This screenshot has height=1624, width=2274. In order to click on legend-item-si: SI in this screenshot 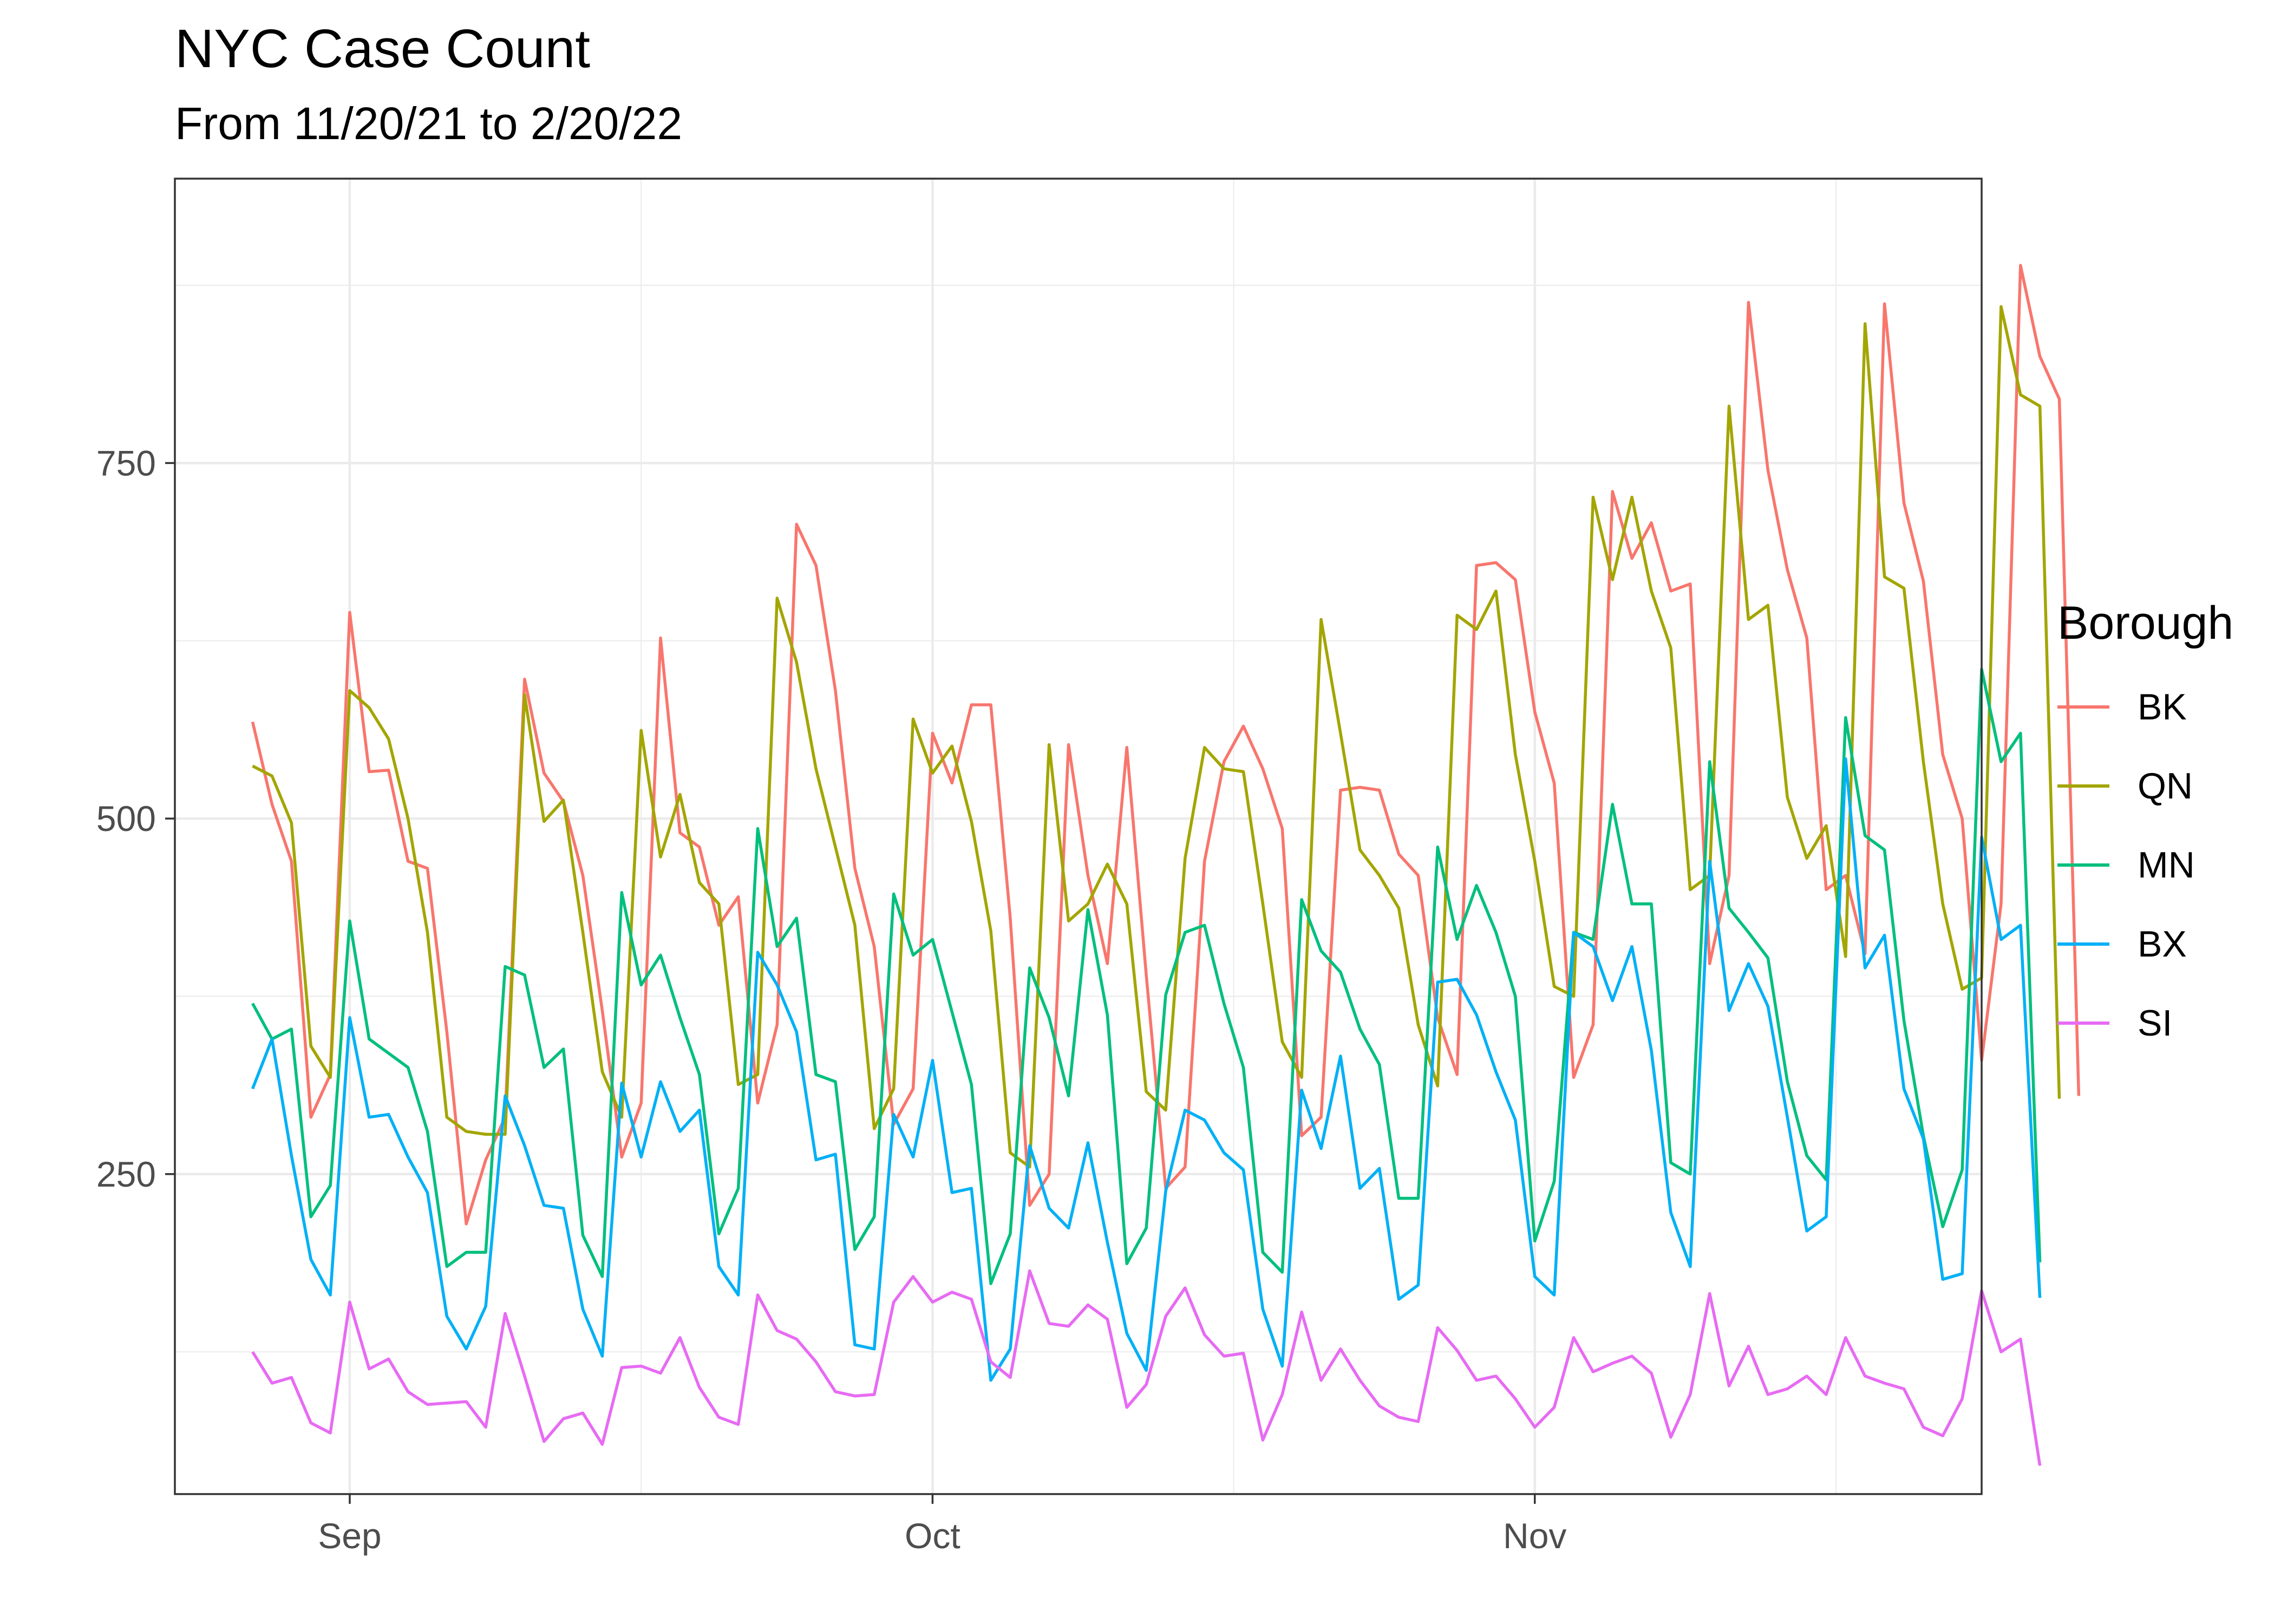, I will do `click(2145, 1024)`.